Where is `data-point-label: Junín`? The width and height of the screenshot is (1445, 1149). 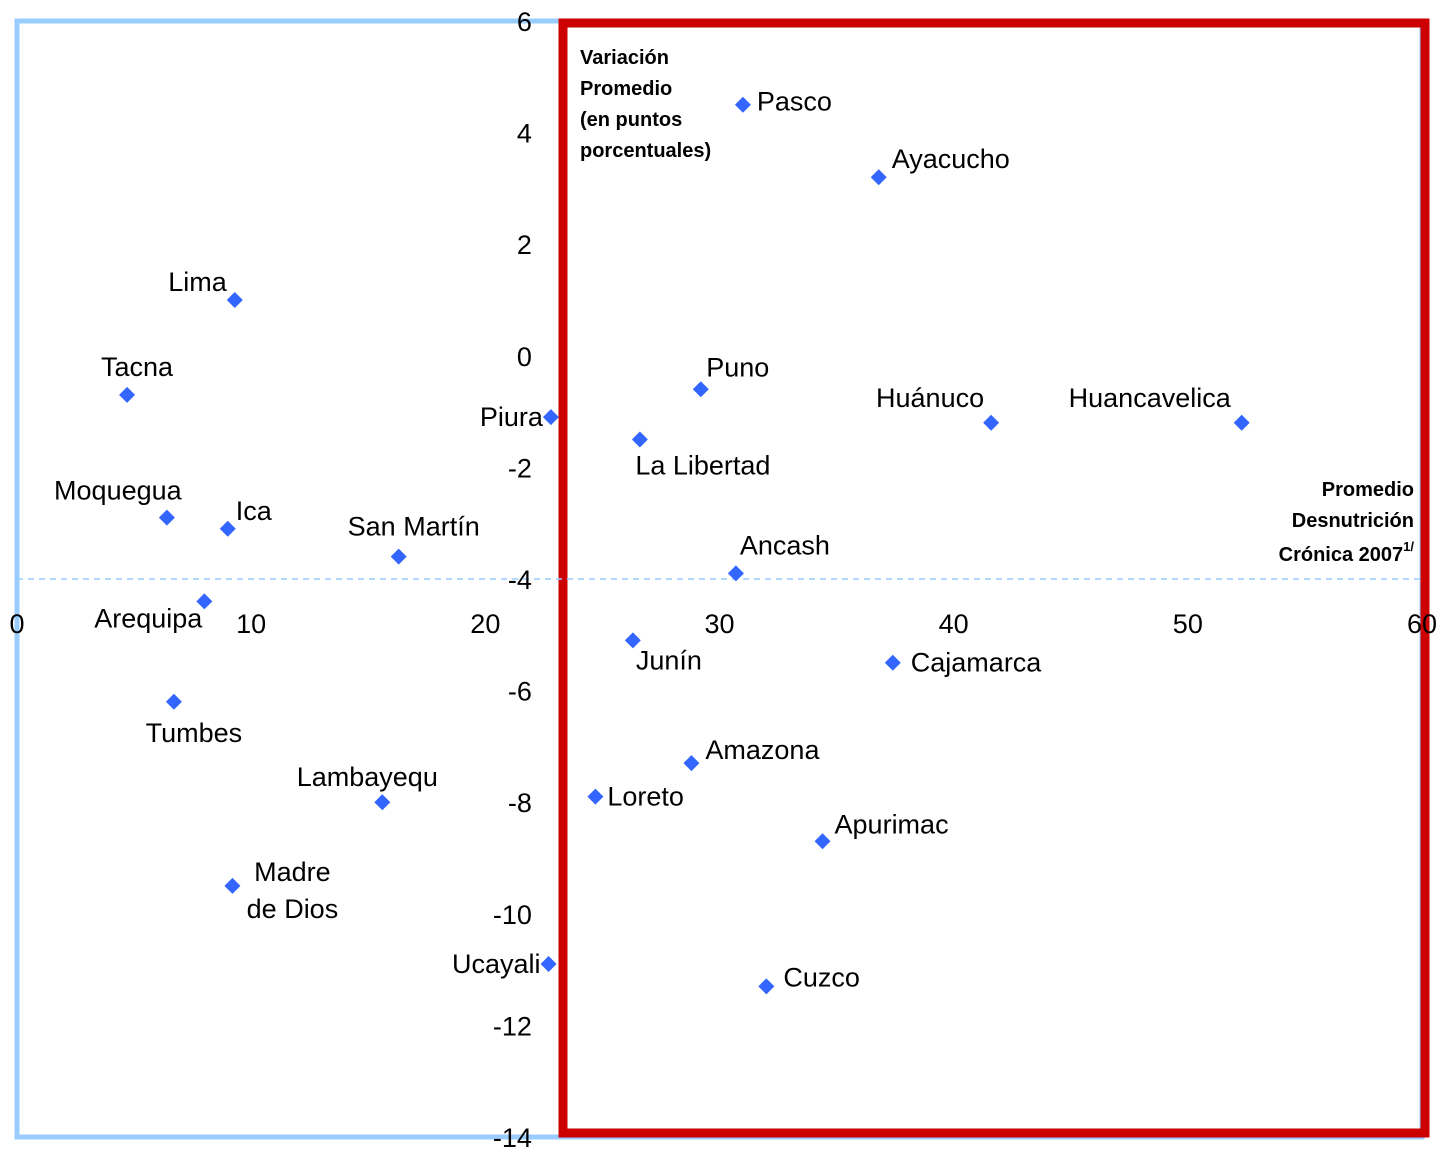 data-point-label: Junín is located at coordinates (669, 660).